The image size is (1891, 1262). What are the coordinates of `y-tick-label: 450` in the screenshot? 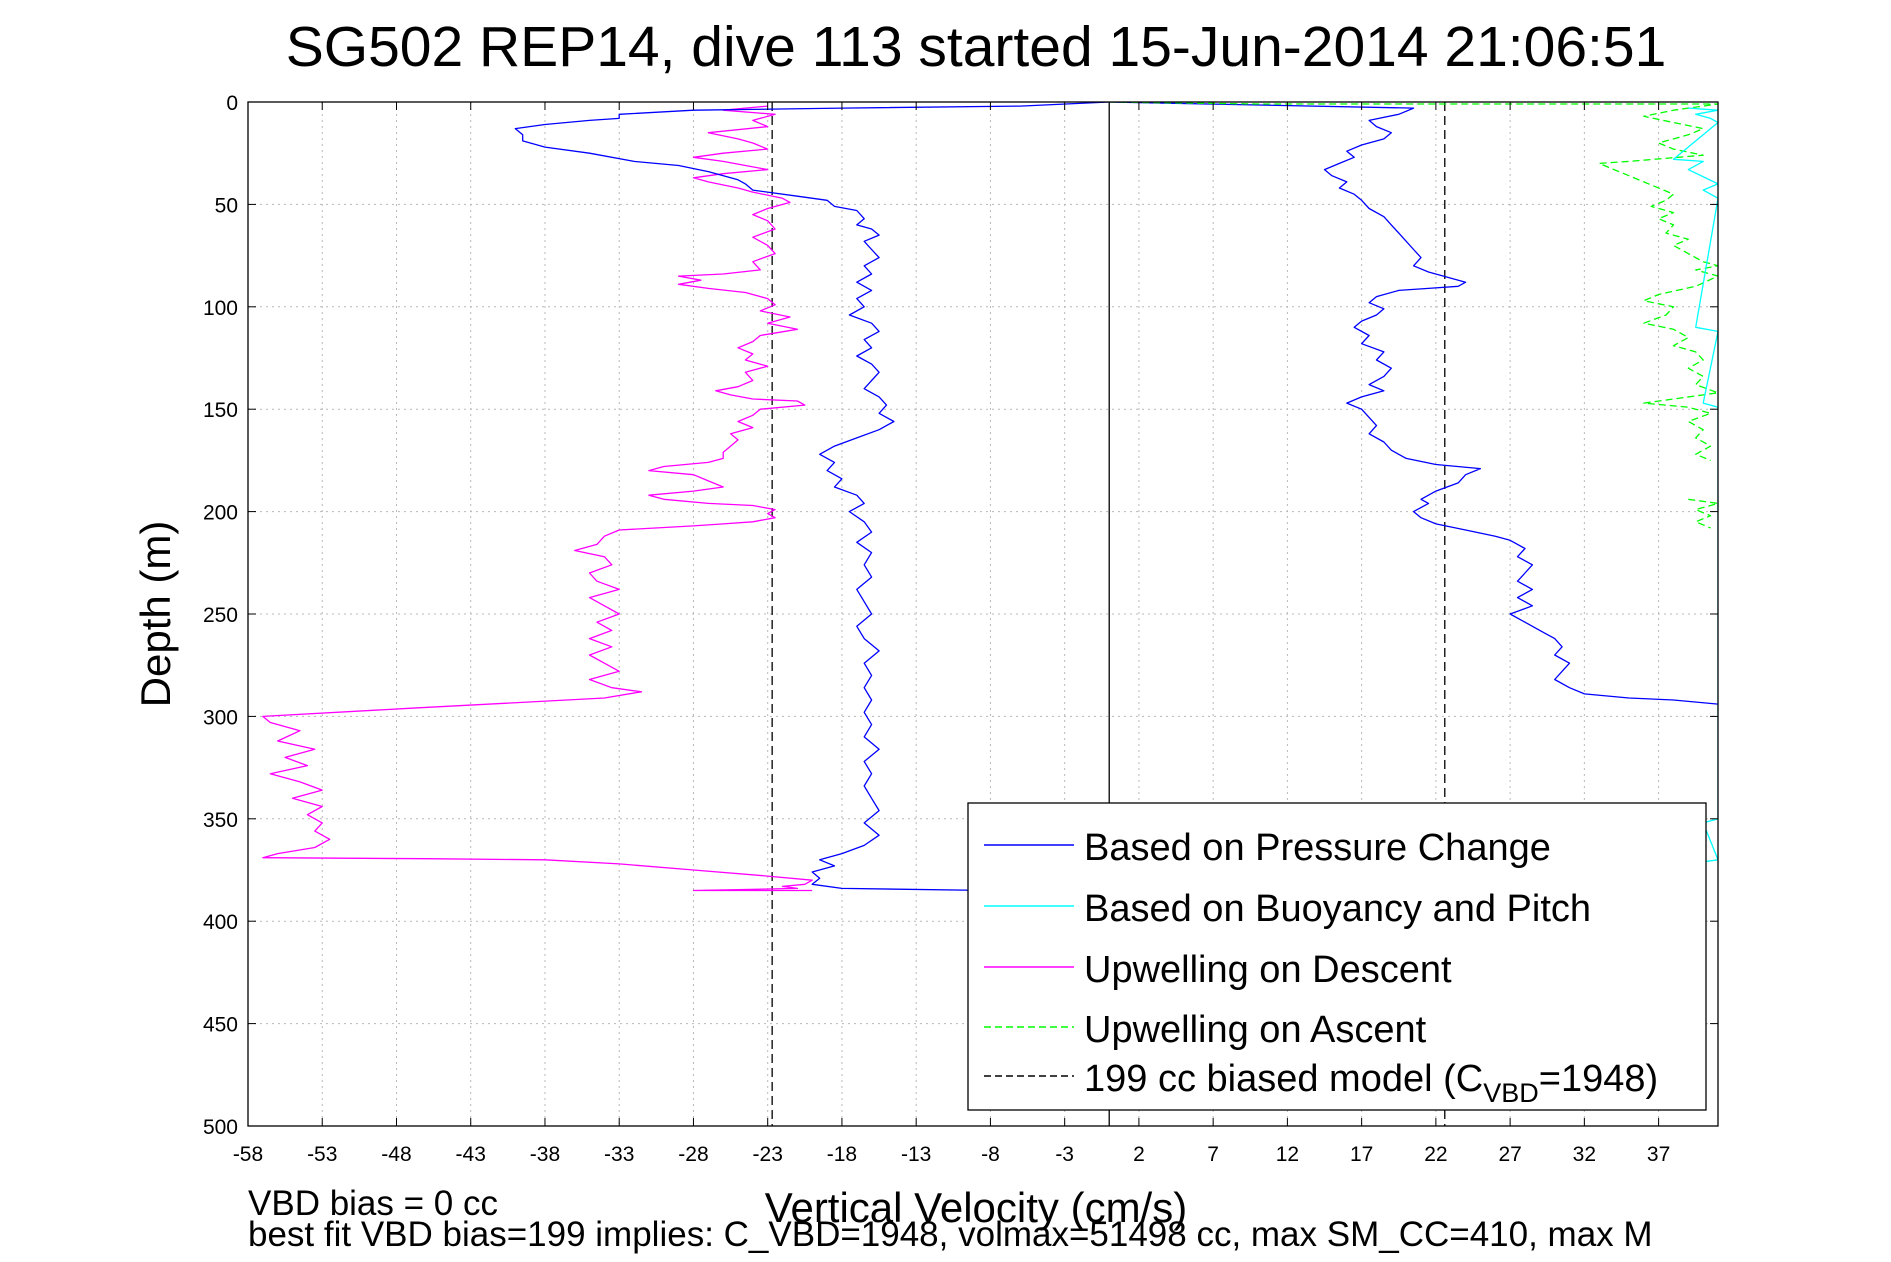 It's located at (220, 1025).